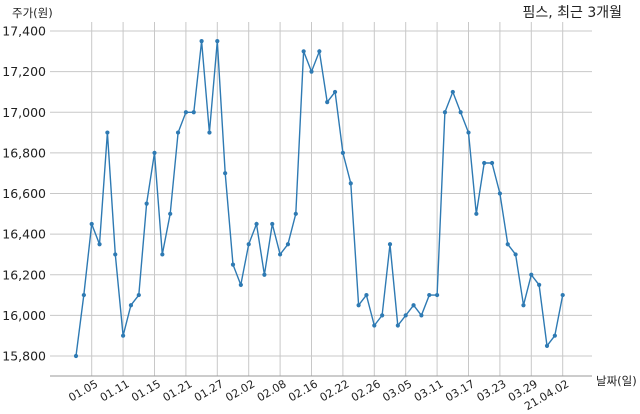 The image size is (640, 414). What do you see at coordinates (24, 31) in the screenshot?
I see `y-tick-label: 17,400` at bounding box center [24, 31].